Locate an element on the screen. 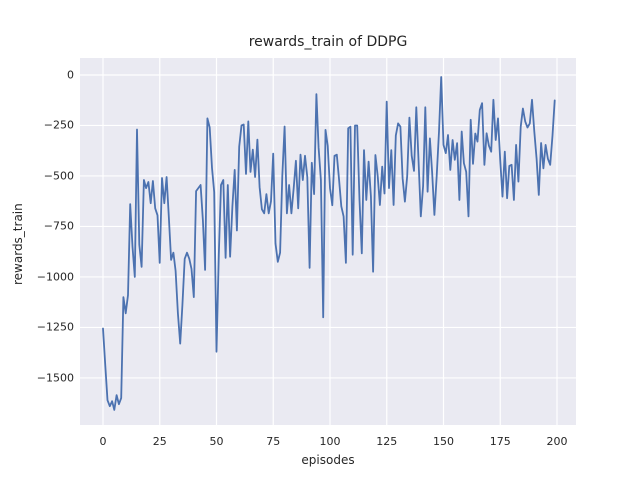  x-tick-label: 0 is located at coordinates (103, 441).